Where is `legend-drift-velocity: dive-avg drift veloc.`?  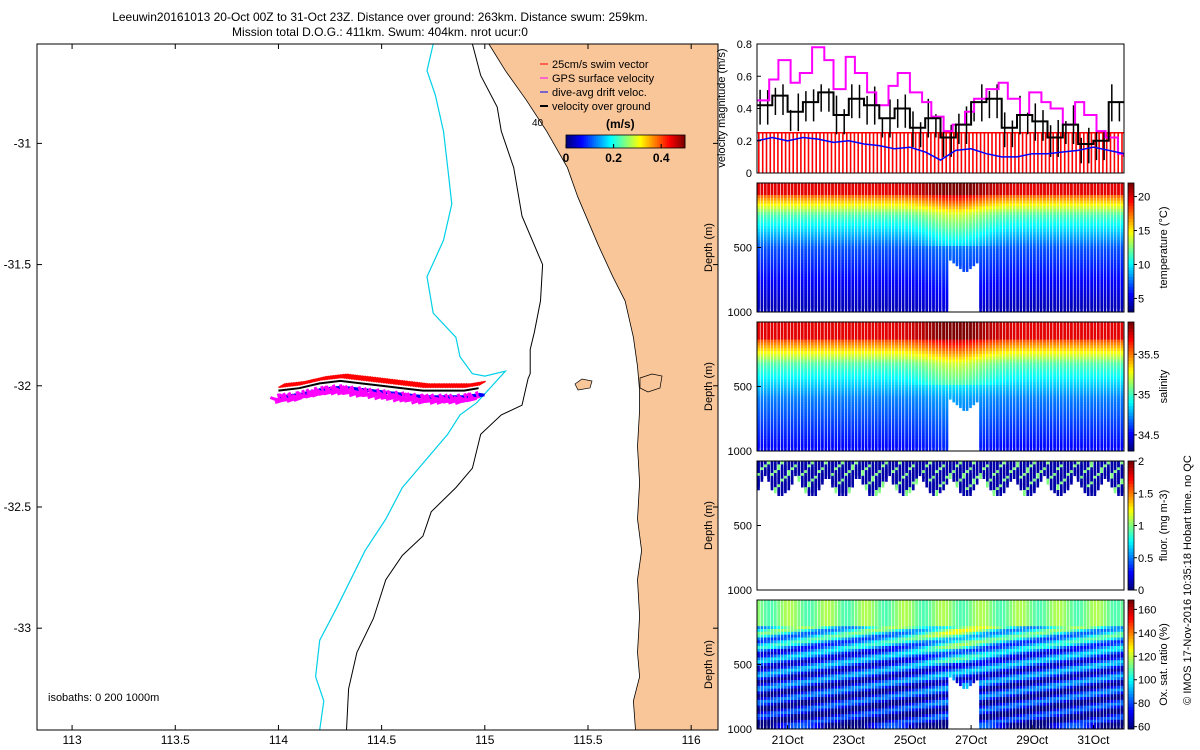 legend-drift-velocity: dive-avg drift veloc. is located at coordinates (599, 93).